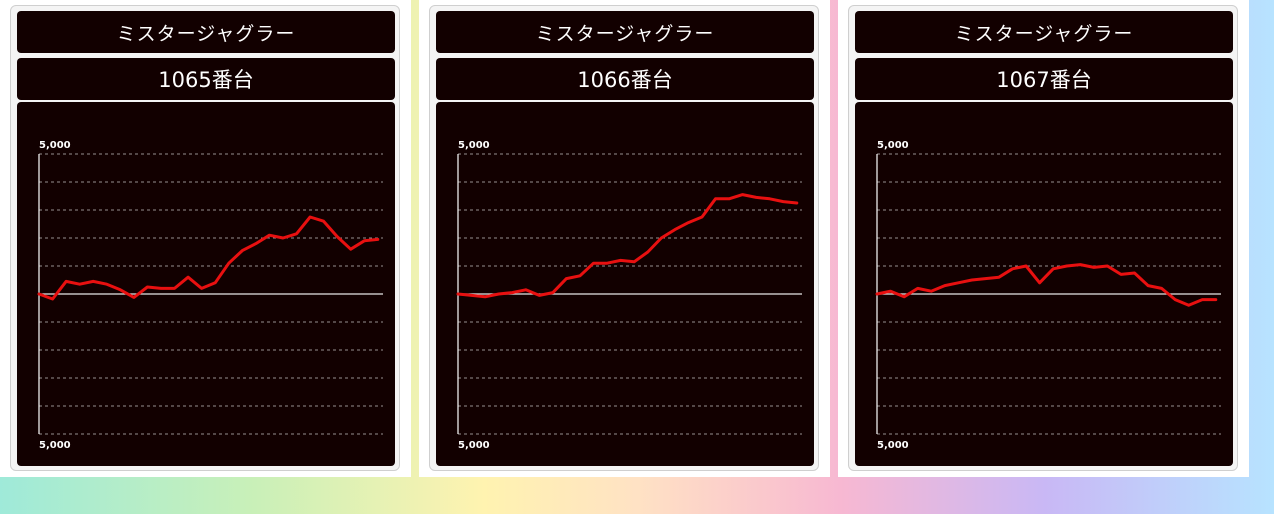  What do you see at coordinates (206, 79) in the screenshot?
I see `unit-number-label: 1065番台` at bounding box center [206, 79].